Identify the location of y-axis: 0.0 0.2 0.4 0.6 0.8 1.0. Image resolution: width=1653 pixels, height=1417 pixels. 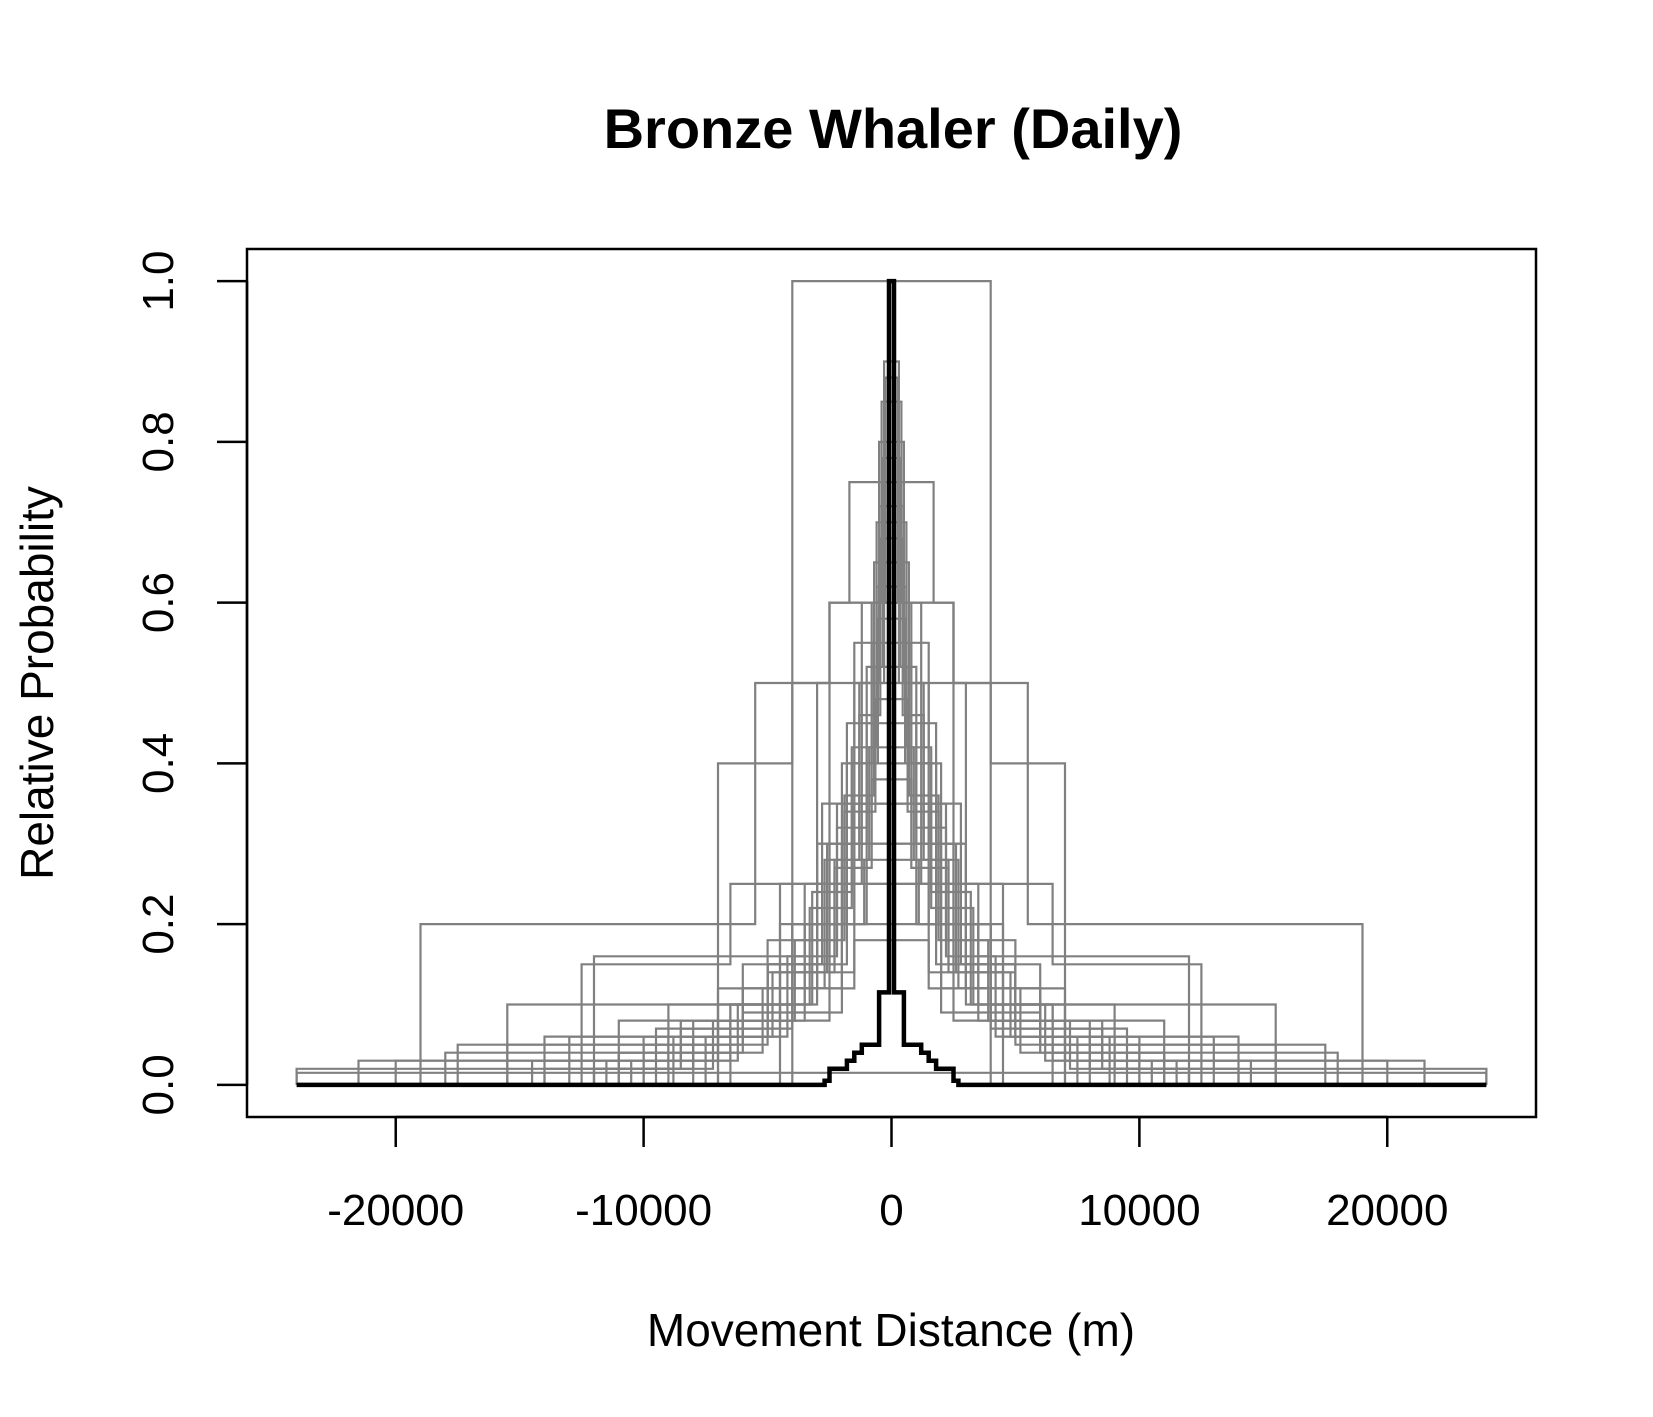
(191, 683).